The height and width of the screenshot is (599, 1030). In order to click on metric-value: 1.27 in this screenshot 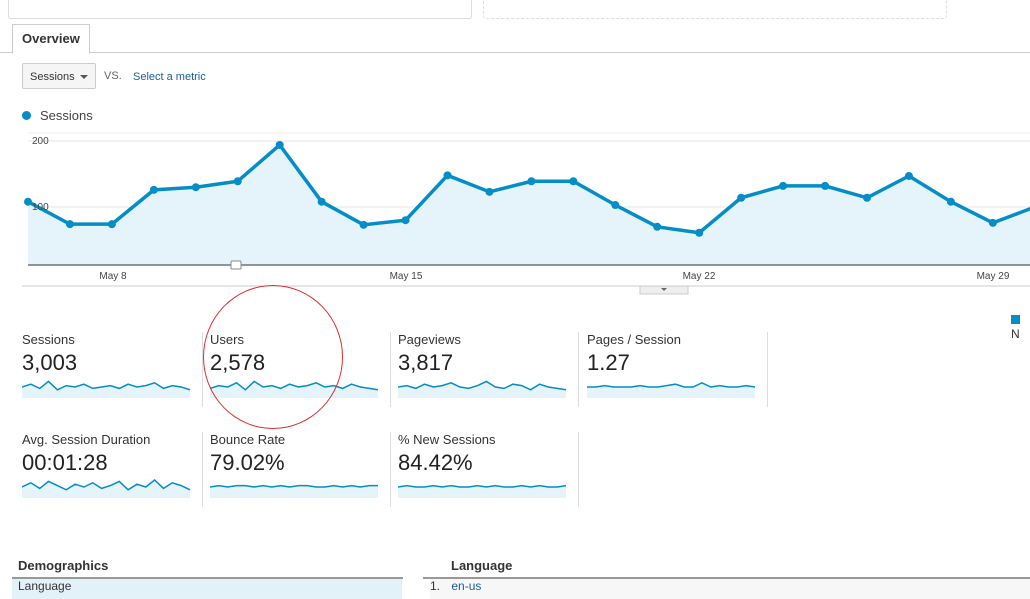, I will do `click(608, 362)`.